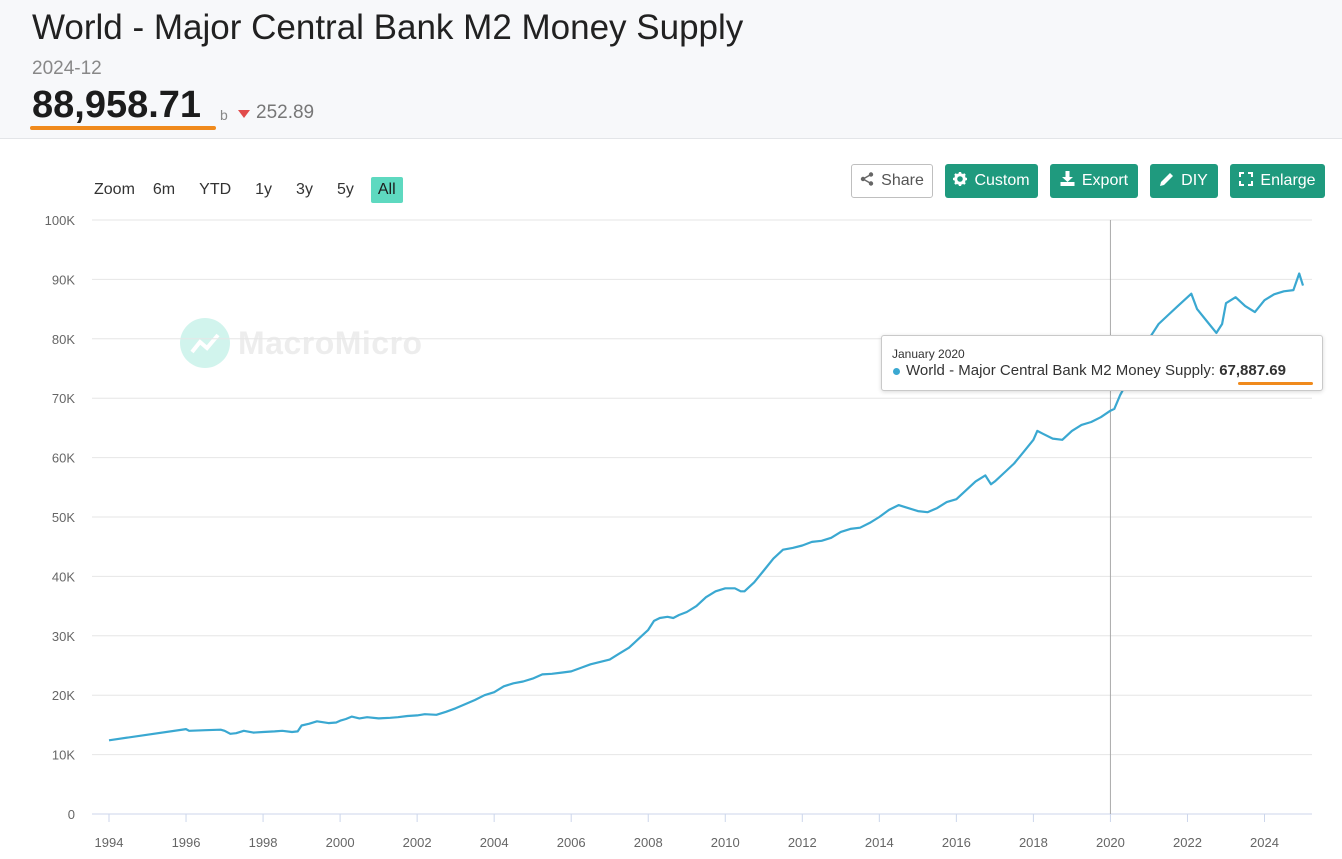 The height and width of the screenshot is (859, 1342). I want to click on zoom-6m-button: 6m, so click(164, 189).